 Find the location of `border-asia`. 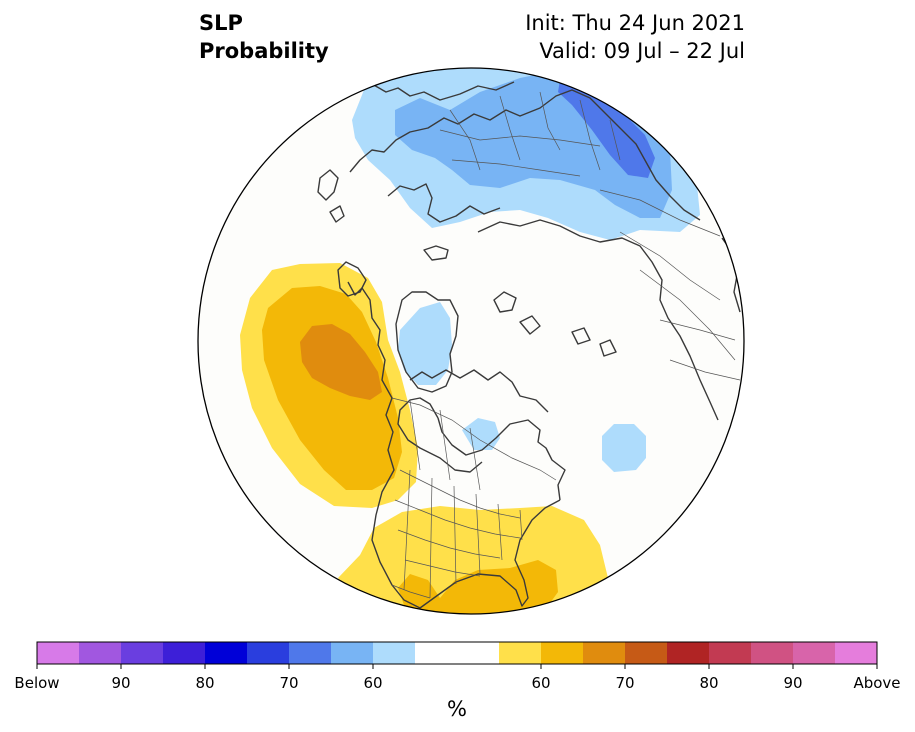

border-asia is located at coordinates (700, 350).